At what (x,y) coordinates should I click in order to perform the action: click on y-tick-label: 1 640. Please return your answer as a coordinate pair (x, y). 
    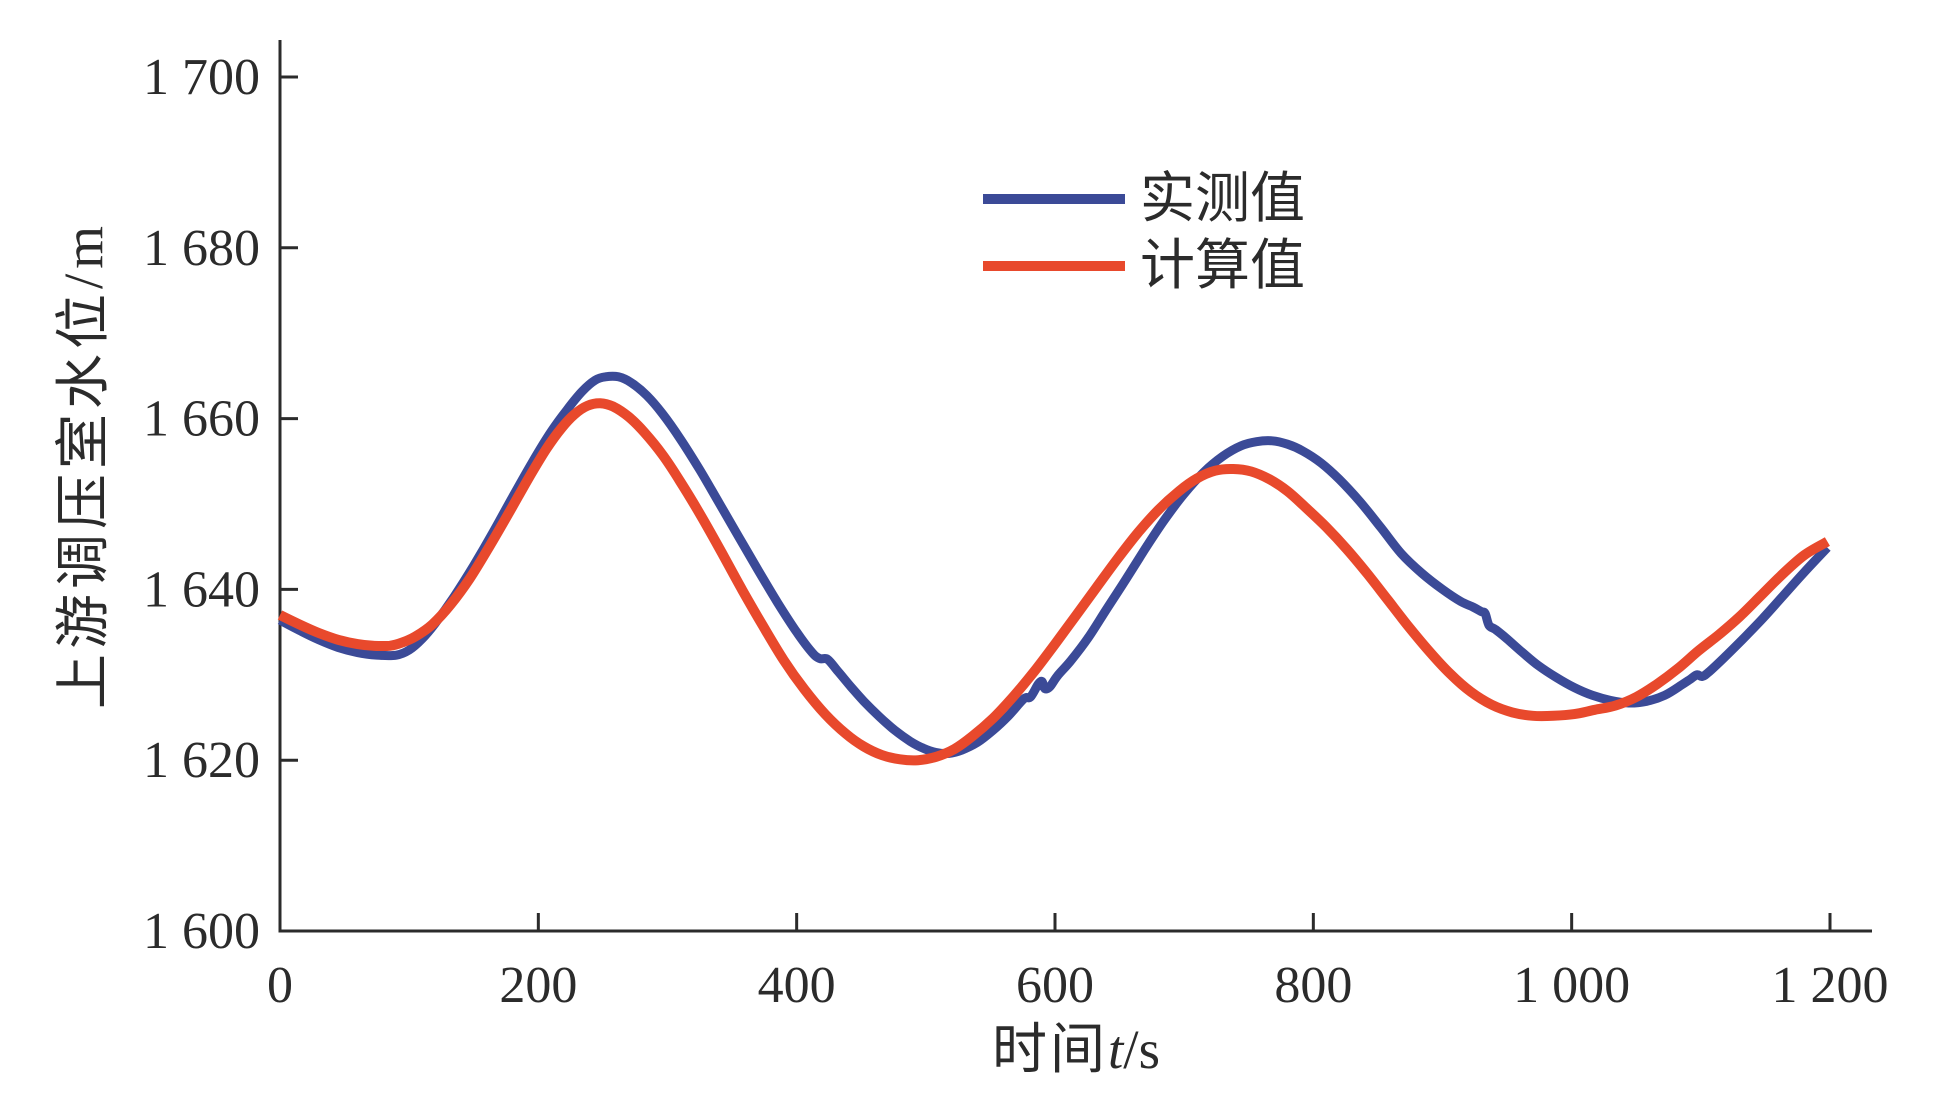
    Looking at the image, I should click on (201, 589).